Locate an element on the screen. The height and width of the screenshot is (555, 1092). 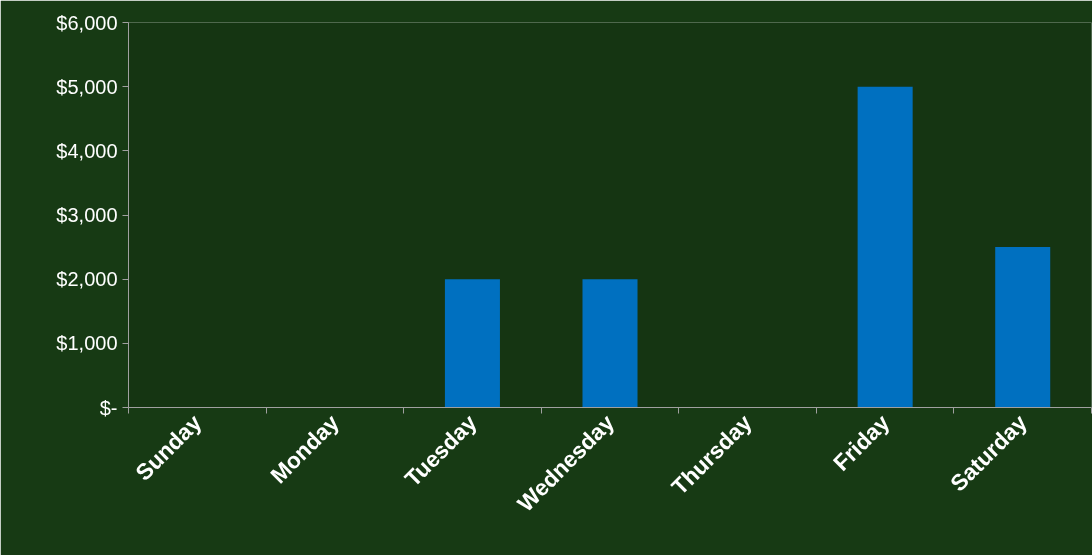
y-tick-label: $4,000 is located at coordinates (87, 150).